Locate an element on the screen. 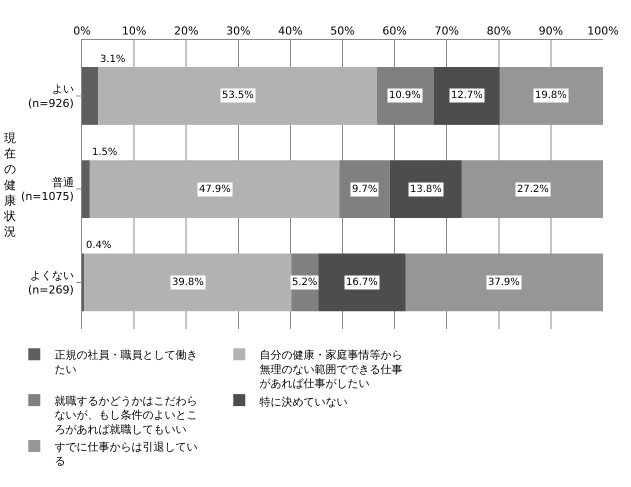 The image size is (631, 487). x-tick-label: 70% is located at coordinates (446, 31).